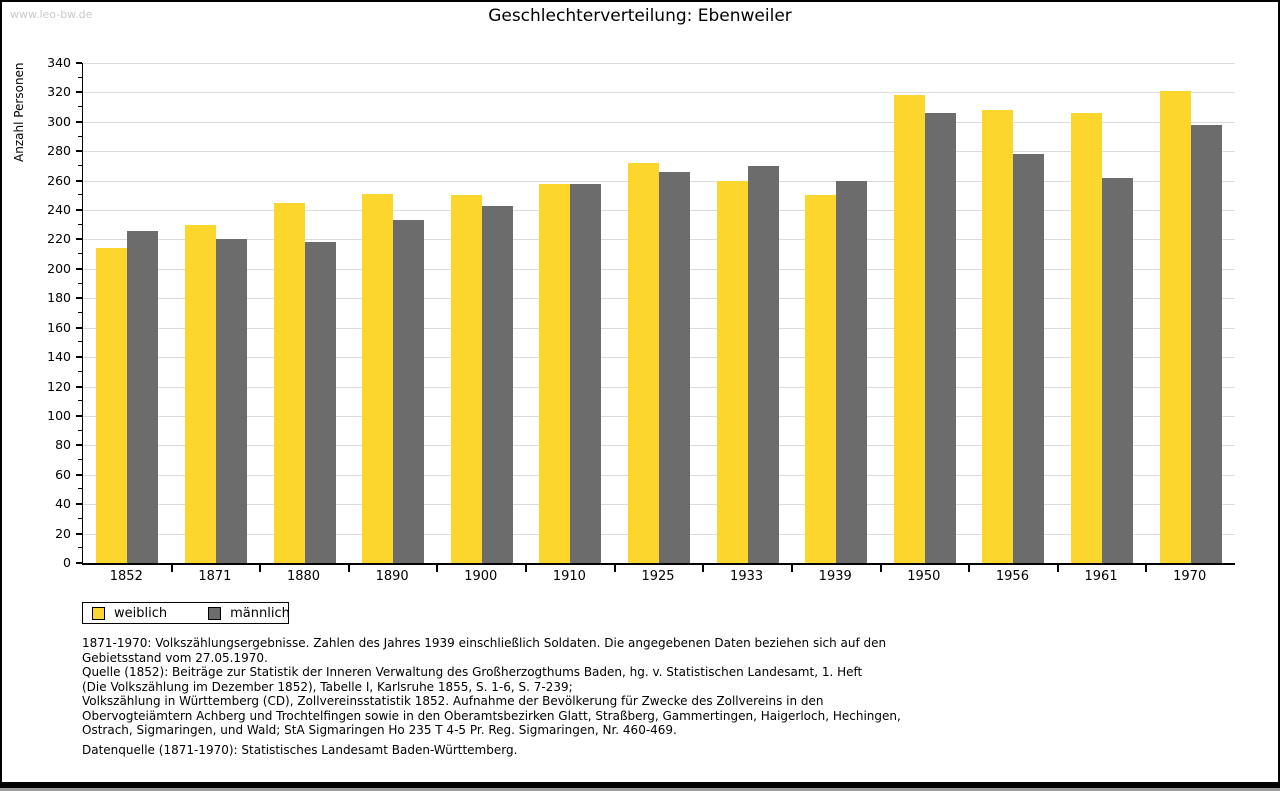 This screenshot has width=1280, height=791. What do you see at coordinates (141, 613) in the screenshot?
I see `legend-label-weiblich: weiblich` at bounding box center [141, 613].